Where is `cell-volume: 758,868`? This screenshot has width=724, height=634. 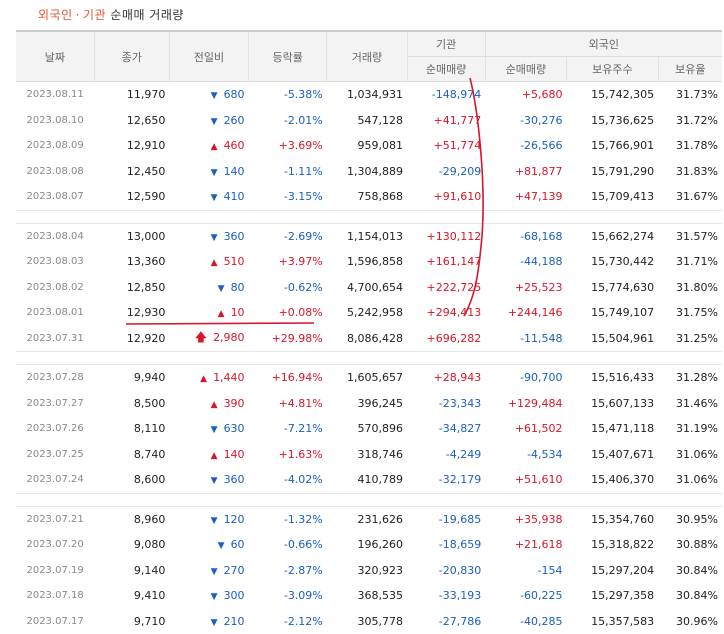 cell-volume: 758,868 is located at coordinates (367, 197).